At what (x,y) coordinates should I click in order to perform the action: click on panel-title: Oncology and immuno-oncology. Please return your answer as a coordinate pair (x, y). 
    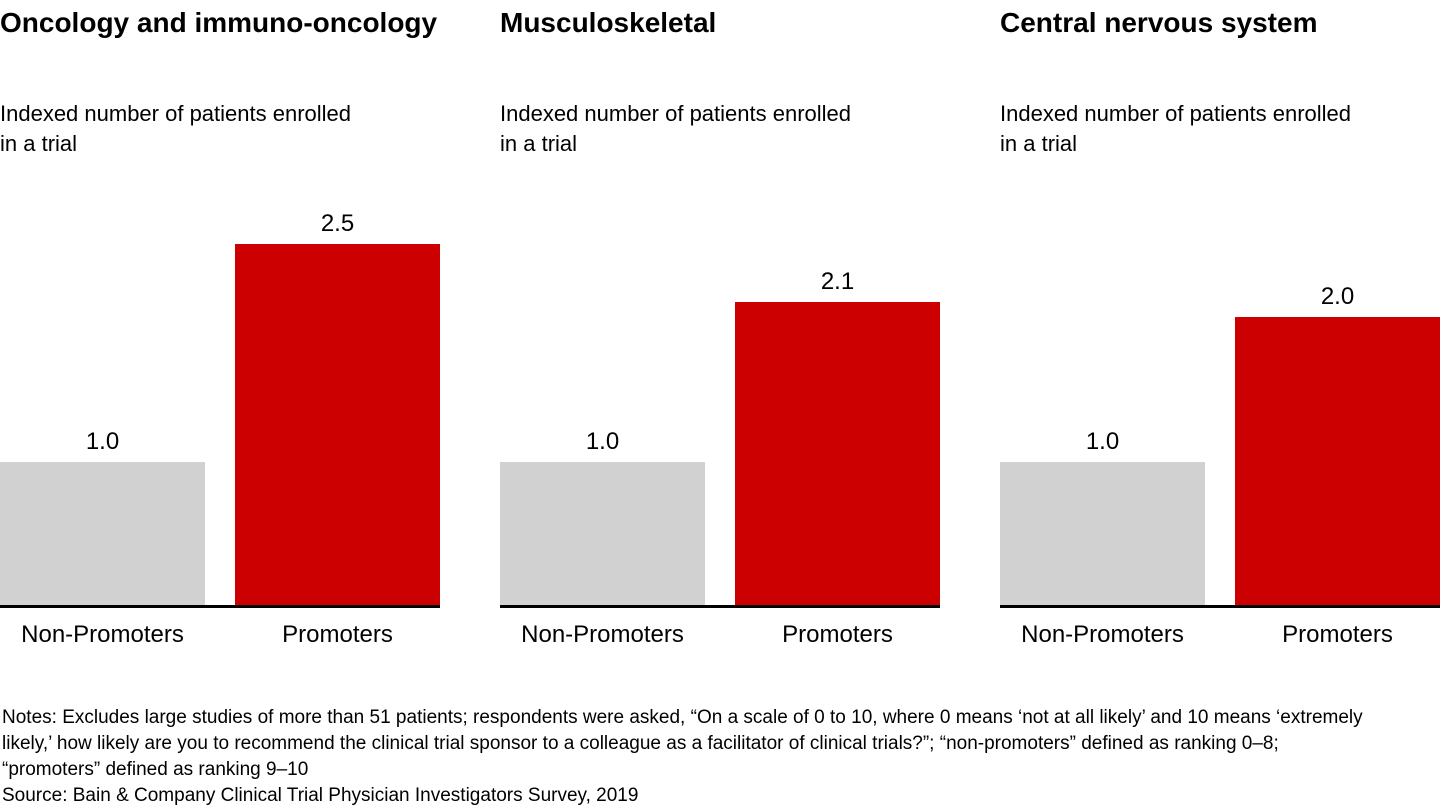
    Looking at the image, I should click on (219, 22).